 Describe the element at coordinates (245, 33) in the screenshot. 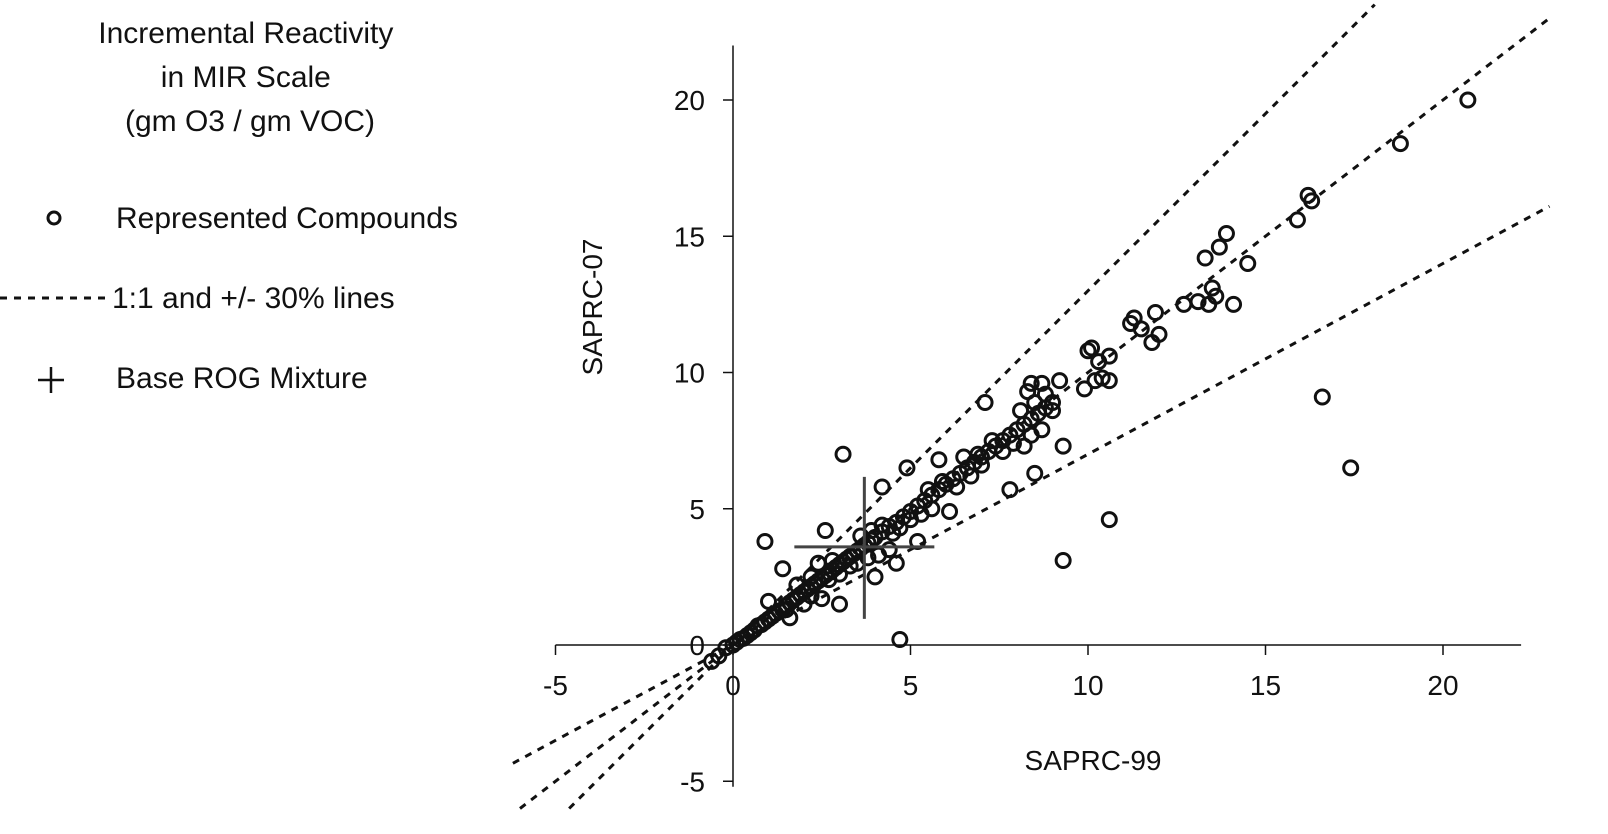

I see `chart-title-line-1: Incremental Reactivity` at that location.